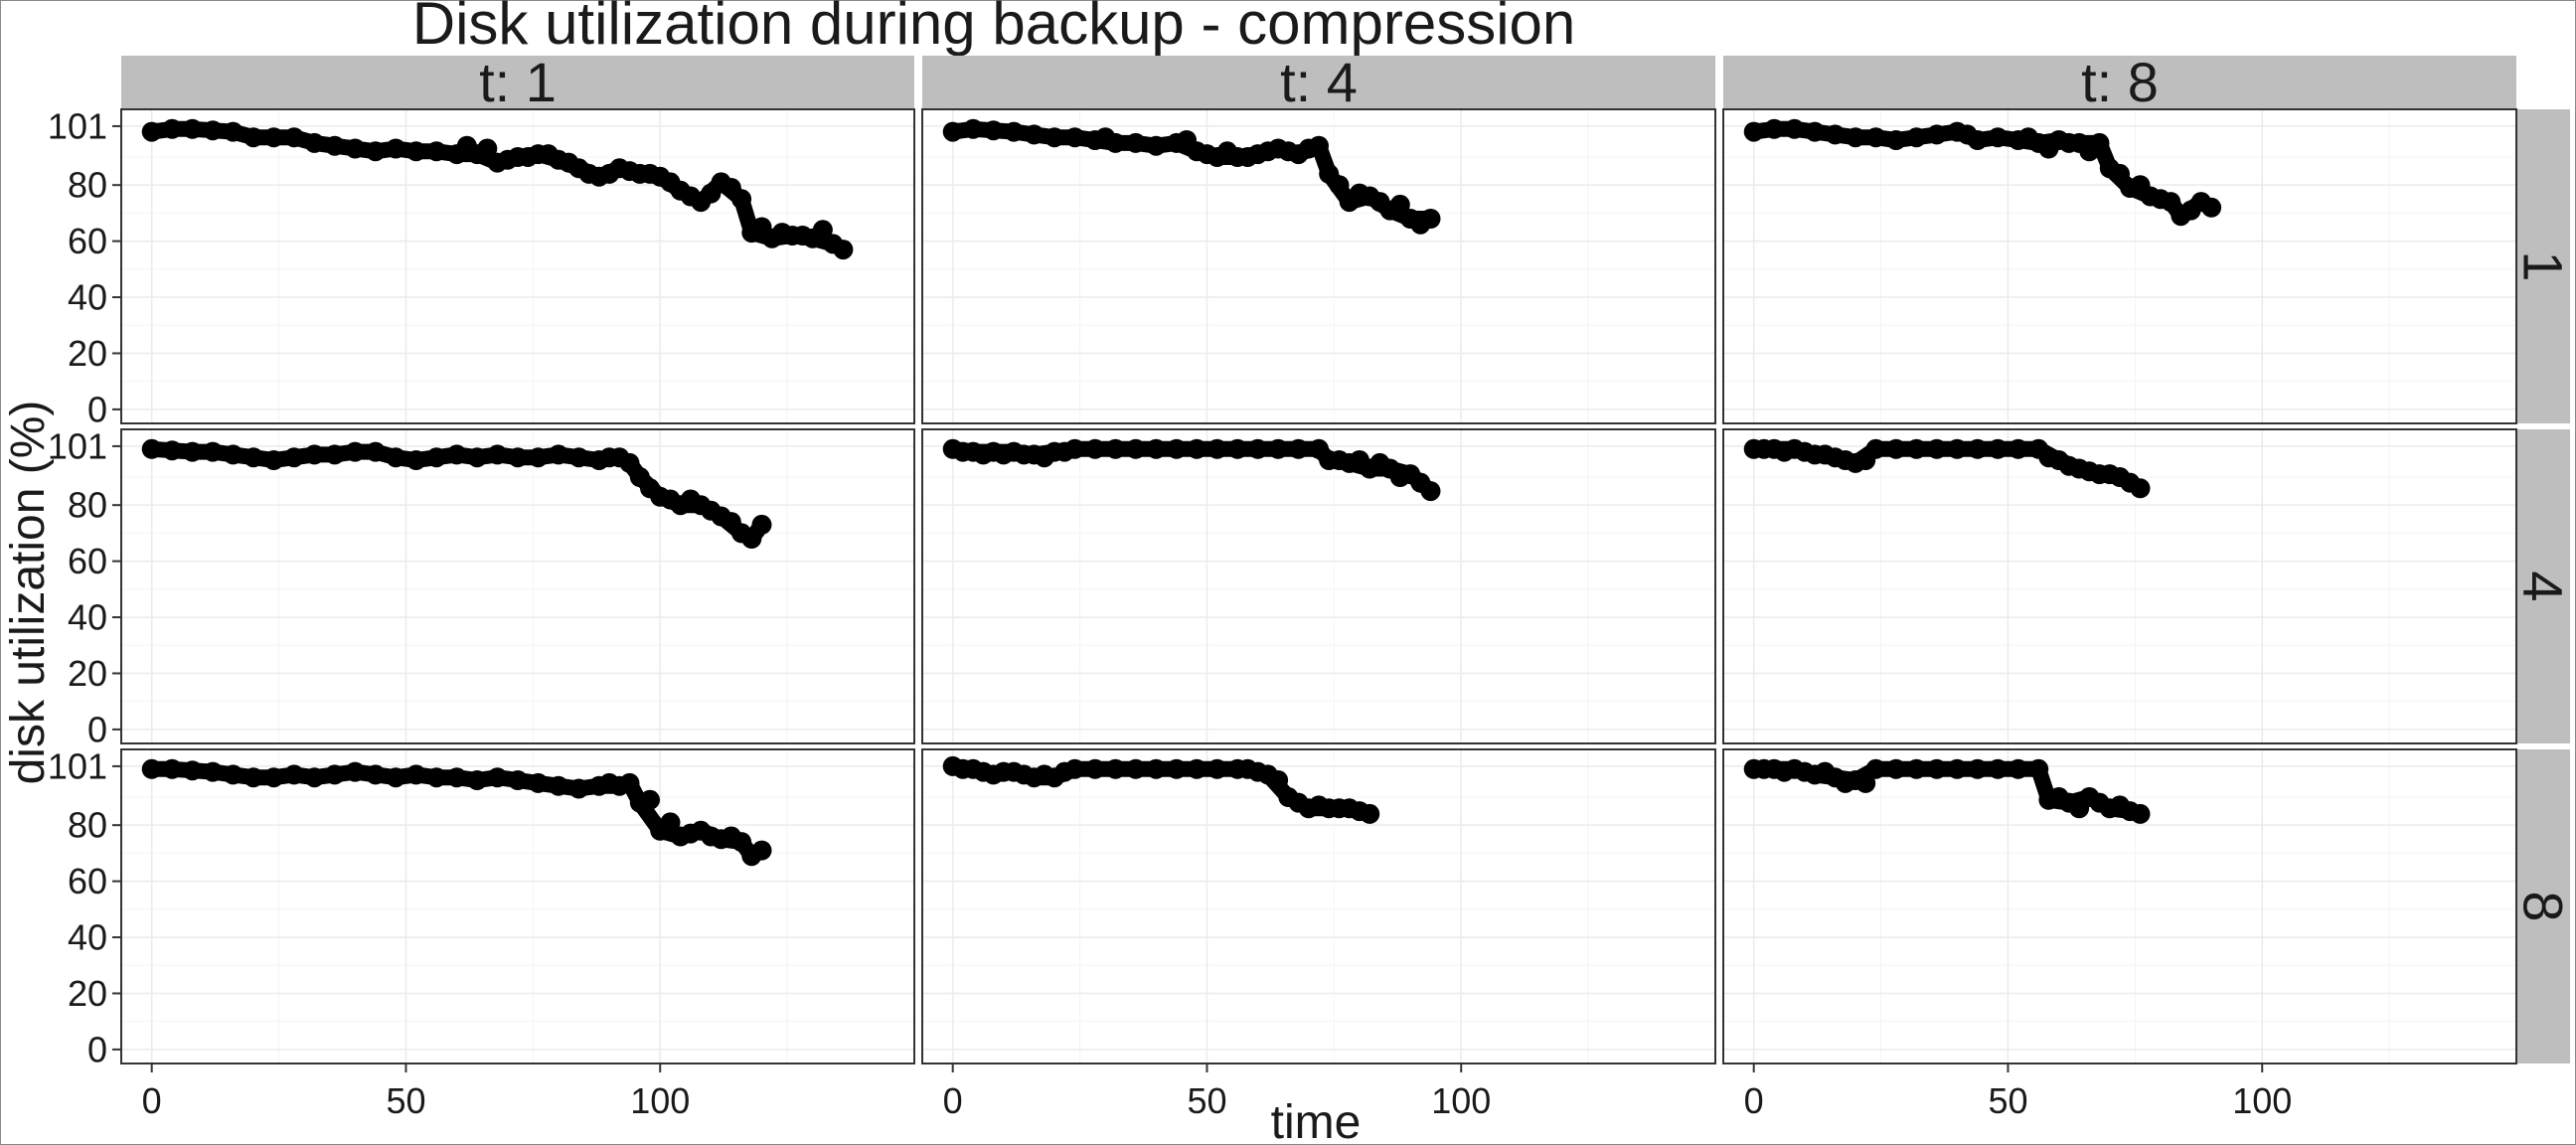  What do you see at coordinates (87, 298) in the screenshot?
I see `y-tick-label: 40` at bounding box center [87, 298].